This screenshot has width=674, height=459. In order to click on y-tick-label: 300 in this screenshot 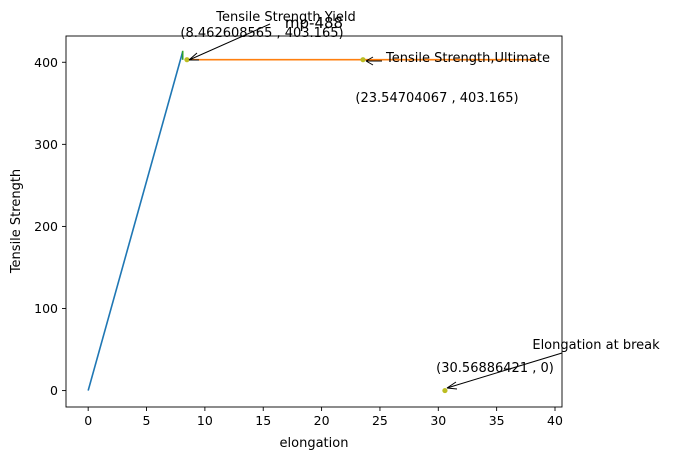, I will do `click(46, 144)`.